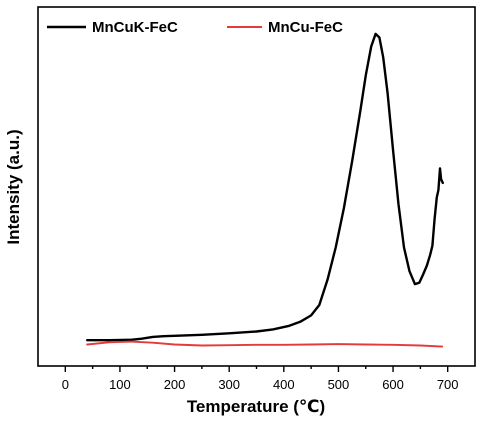 This screenshot has width=484, height=421. What do you see at coordinates (265, 344) in the screenshot?
I see `series-line-mncu-fec` at bounding box center [265, 344].